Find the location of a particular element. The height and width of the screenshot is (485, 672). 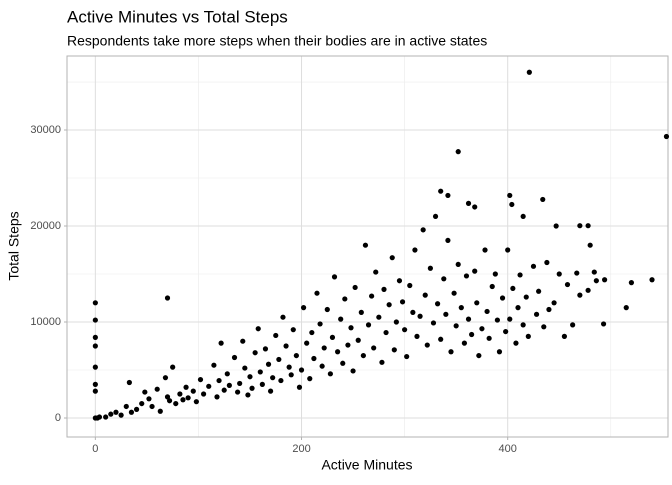

x-tick-label: 0 is located at coordinates (95, 449).